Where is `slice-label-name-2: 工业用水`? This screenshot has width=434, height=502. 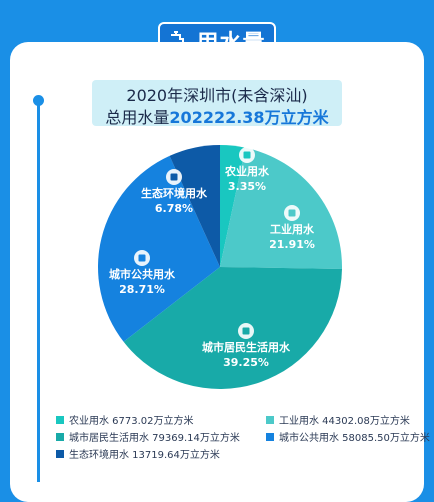 slice-label-name-2: 工业用水 is located at coordinates (292, 229).